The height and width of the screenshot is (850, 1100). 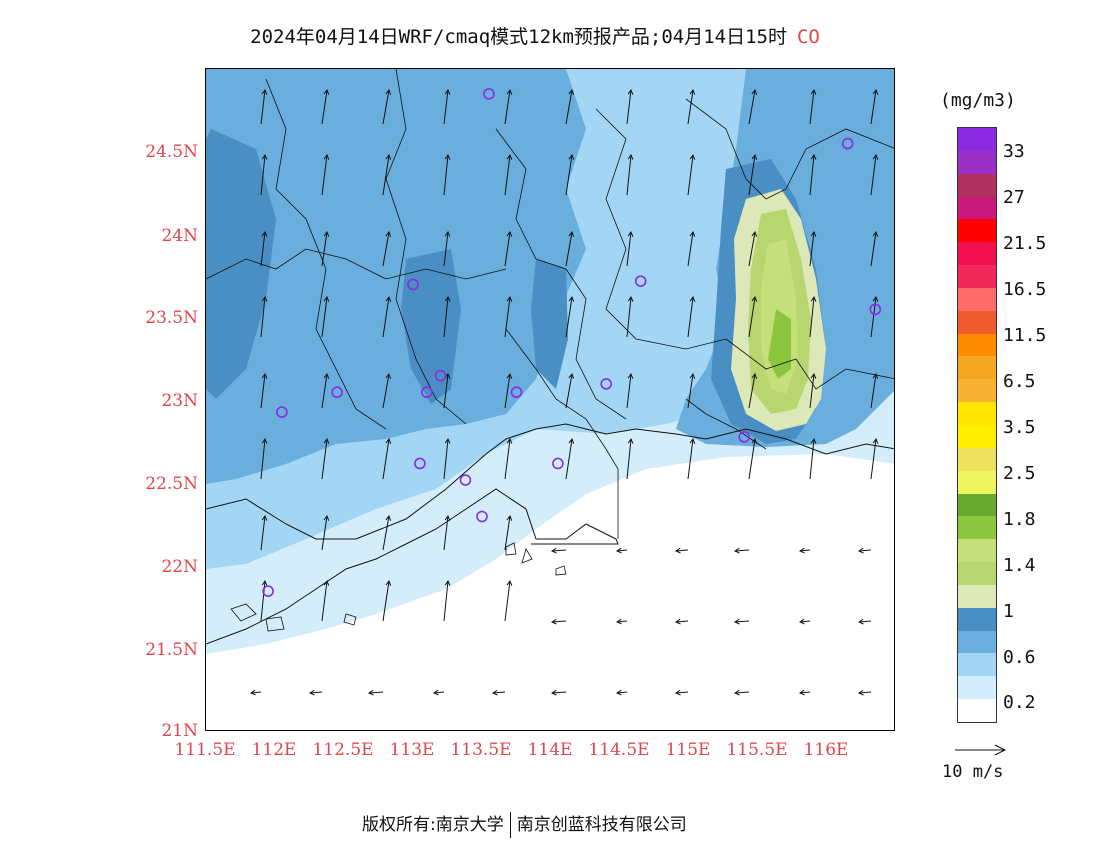 I want to click on lon-label-114: 114E, so click(x=550, y=750).